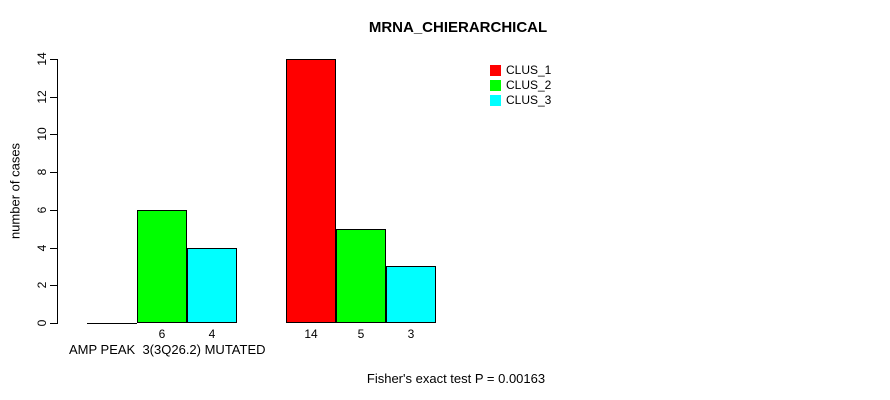 The height and width of the screenshot is (400, 890). What do you see at coordinates (15, 191) in the screenshot?
I see `y-axis-label: number of cases` at bounding box center [15, 191].